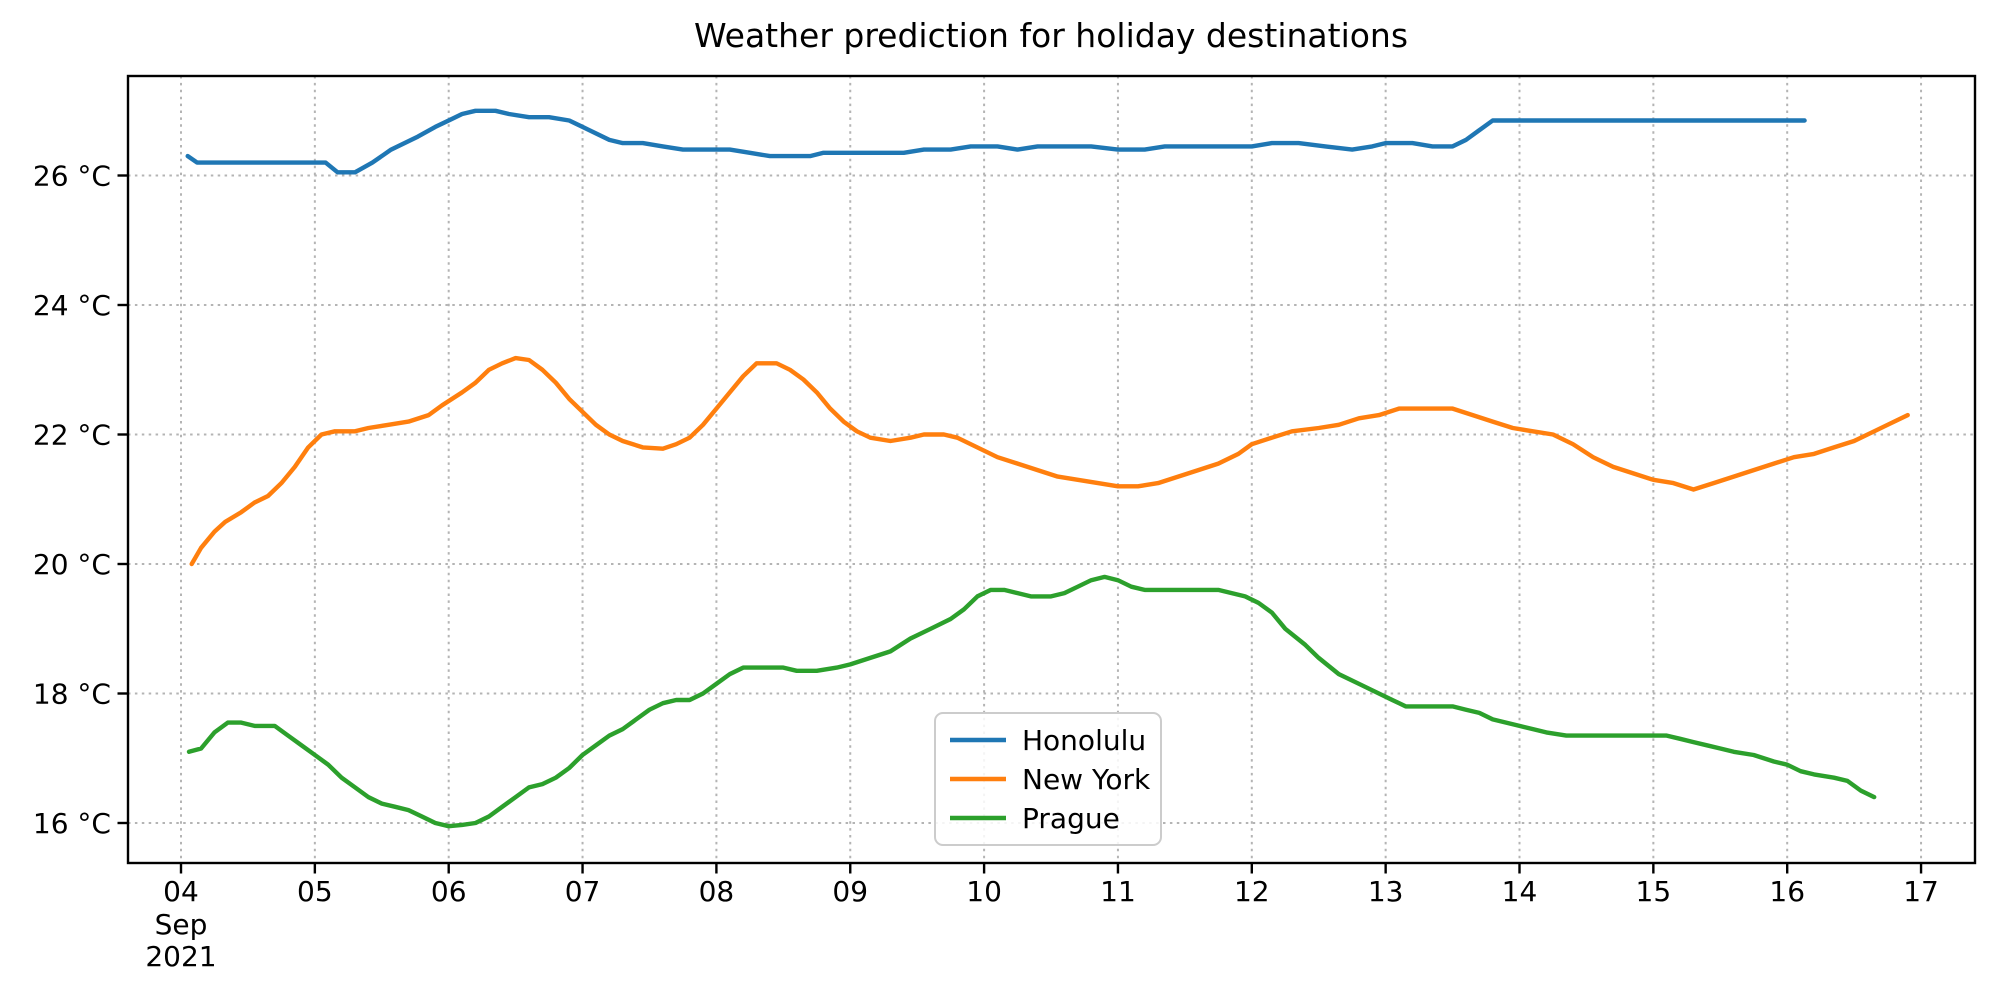  Describe the element at coordinates (1787, 891) in the screenshot. I see `x-tick-label: 16` at that location.